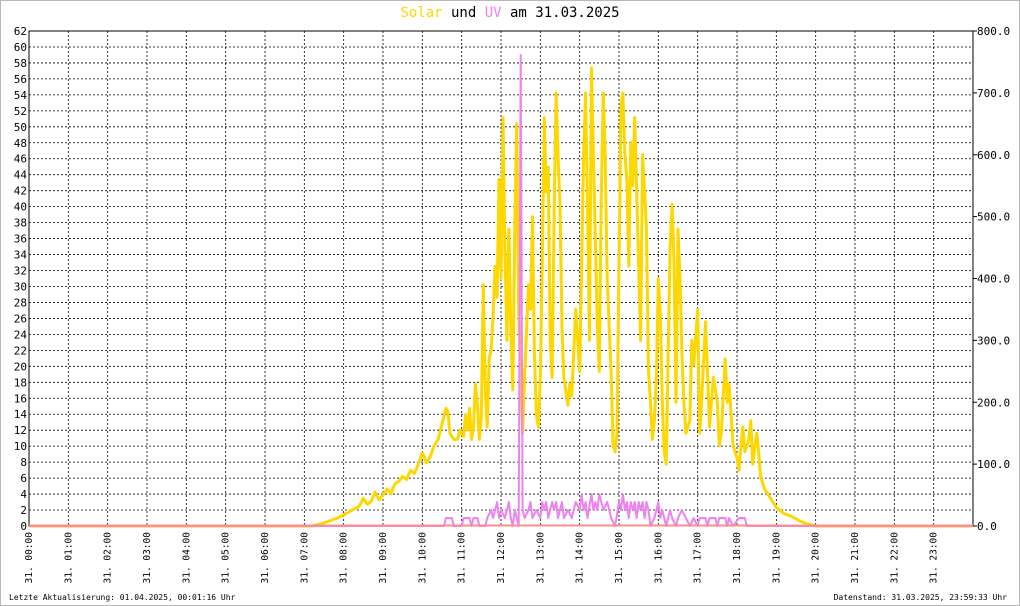 This screenshot has height=606, width=1020. I want to click on y-left-tick-label: 44, so click(21, 175).